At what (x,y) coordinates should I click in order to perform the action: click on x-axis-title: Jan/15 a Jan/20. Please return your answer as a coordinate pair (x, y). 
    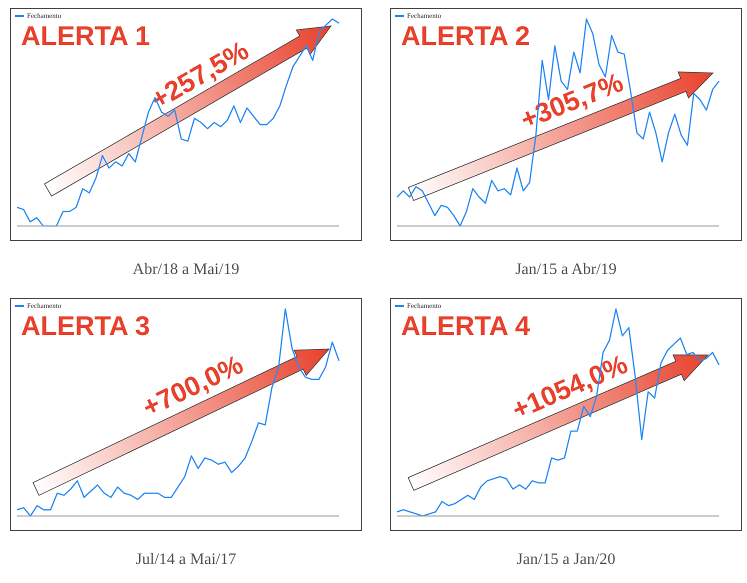
    Looking at the image, I should click on (566, 560).